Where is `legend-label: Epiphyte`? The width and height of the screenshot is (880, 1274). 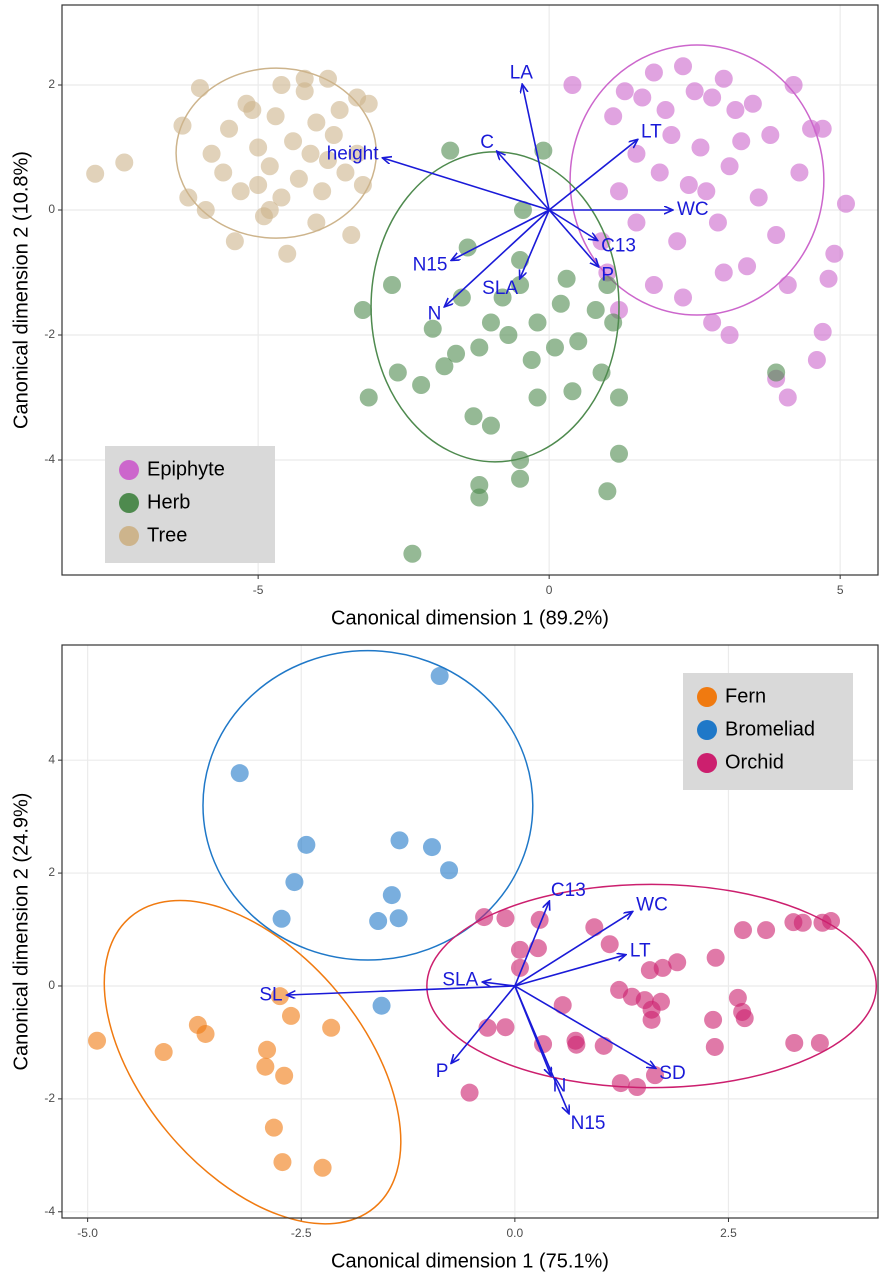 legend-label: Epiphyte is located at coordinates (186, 469).